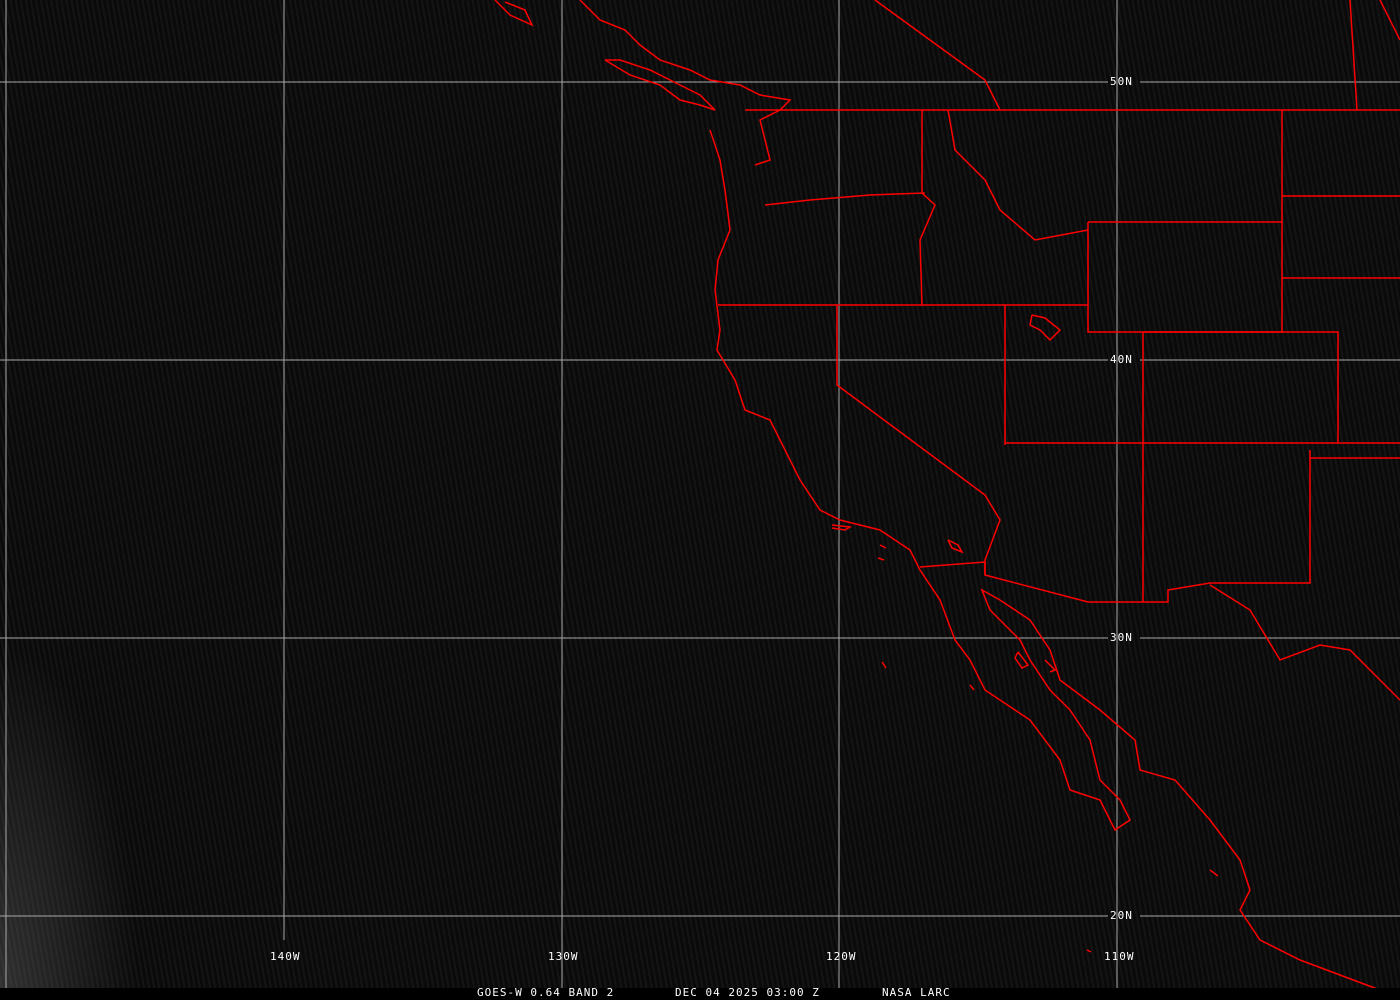  What do you see at coordinates (285, 956) in the screenshot?
I see `lon-label-140w: 140W` at bounding box center [285, 956].